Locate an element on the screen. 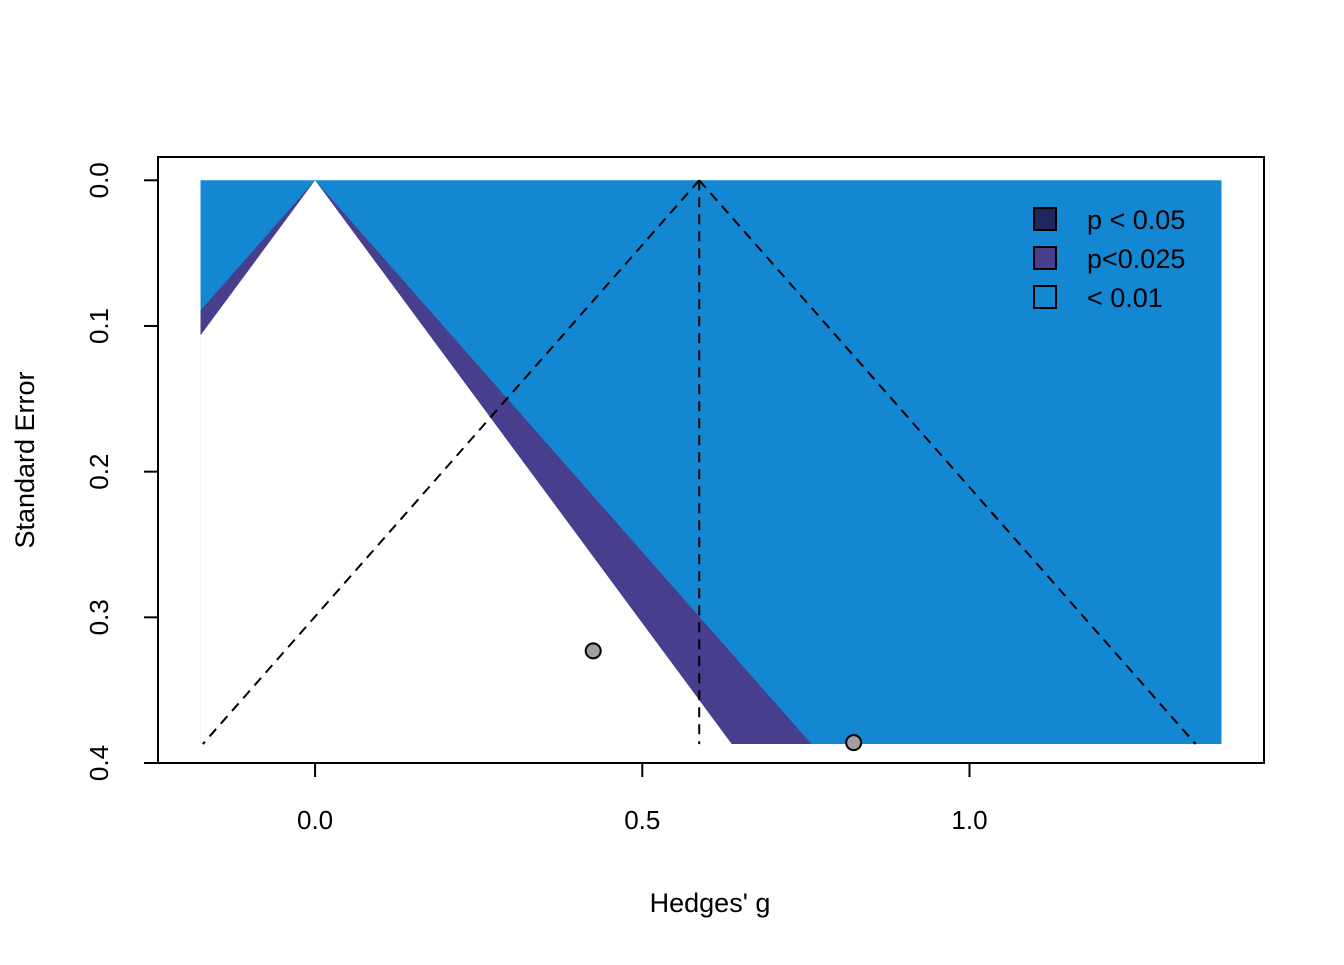 The height and width of the screenshot is (965, 1344). y-tick-label: 0.1 is located at coordinates (99, 326).